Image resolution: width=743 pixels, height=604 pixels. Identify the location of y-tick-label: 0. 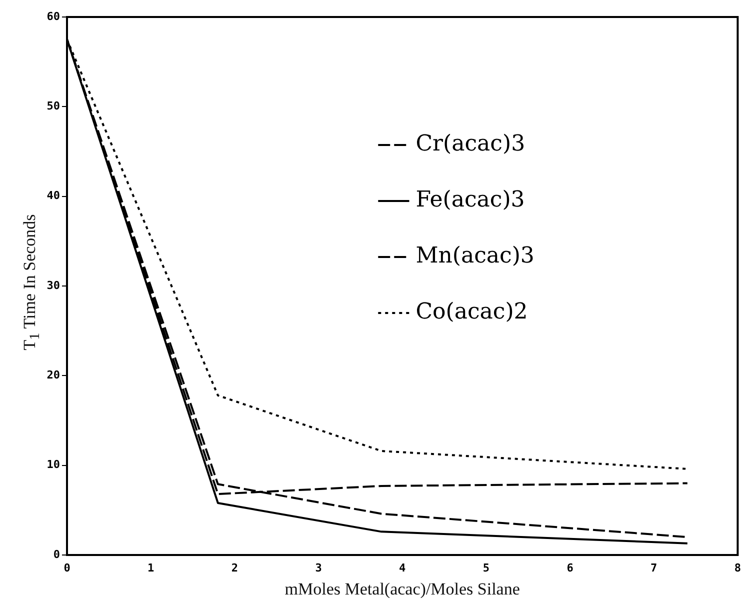
(56, 554).